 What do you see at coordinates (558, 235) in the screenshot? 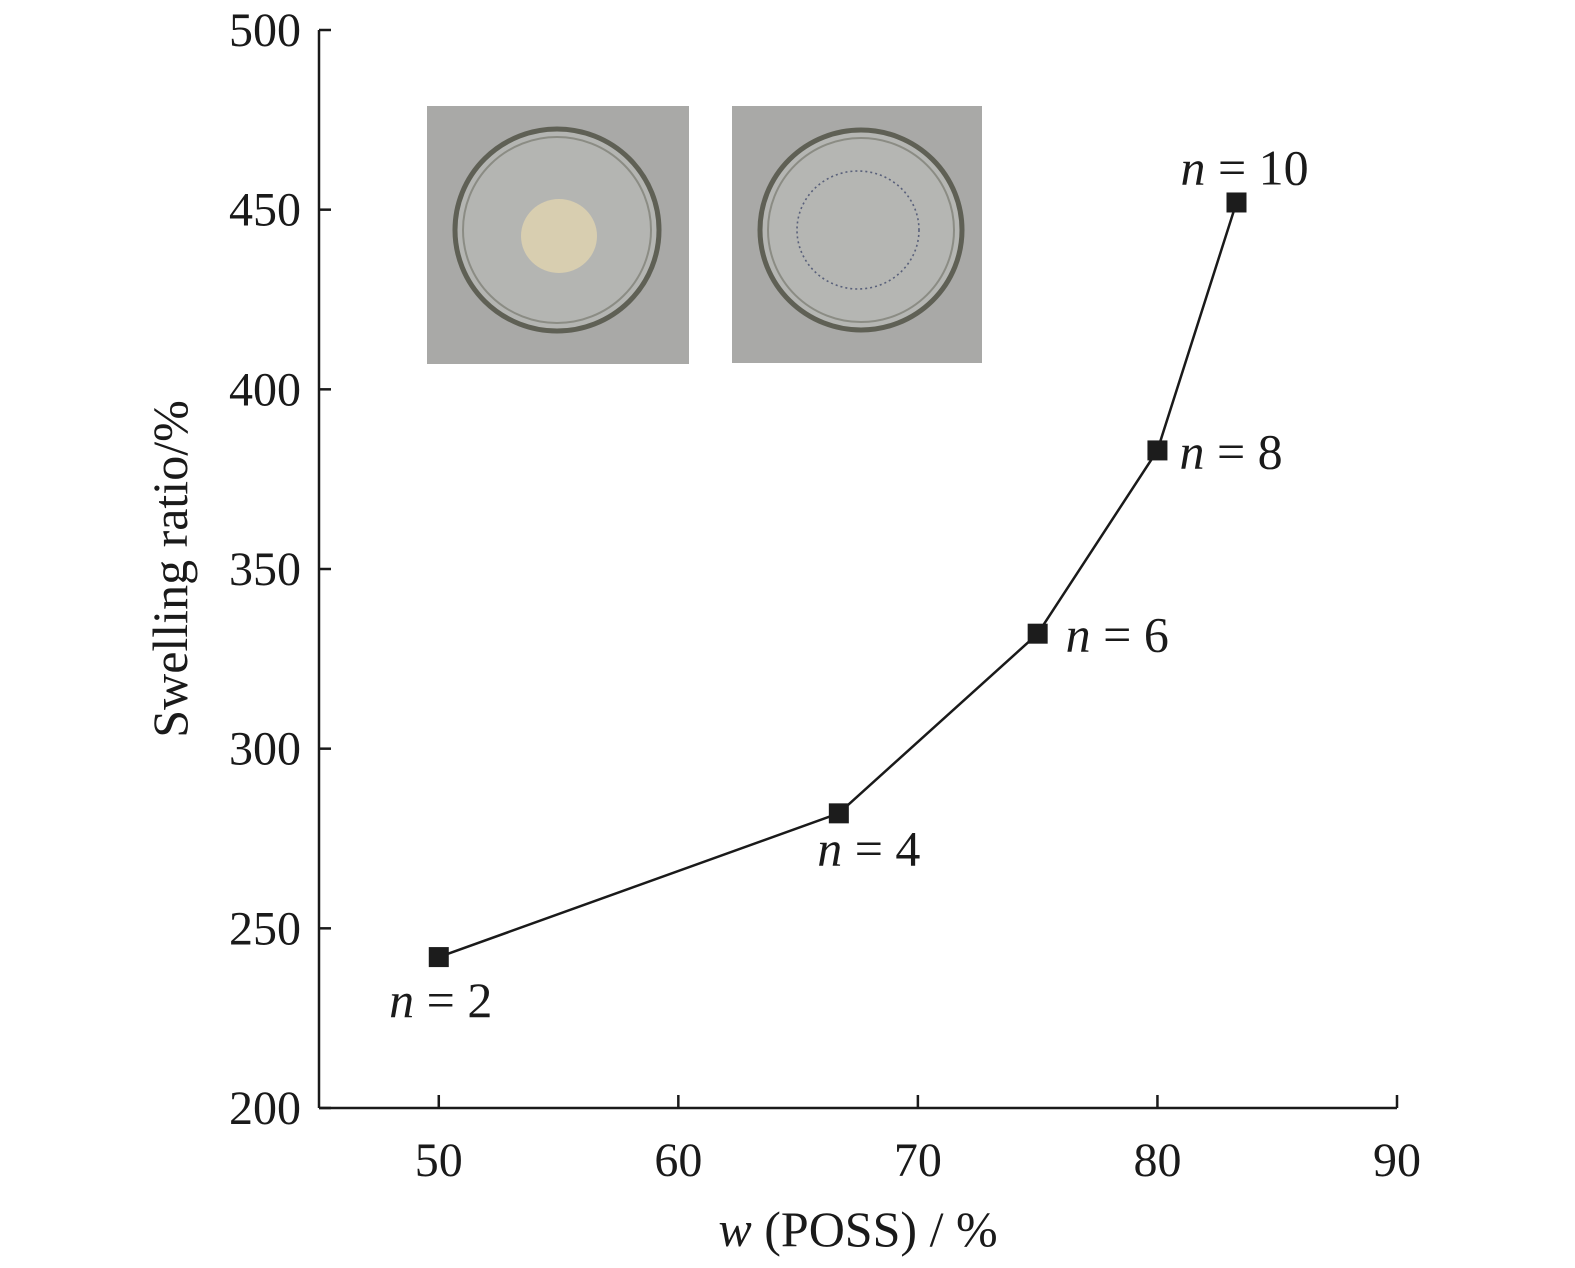
I see `inset-photo-gel-disc` at bounding box center [558, 235].